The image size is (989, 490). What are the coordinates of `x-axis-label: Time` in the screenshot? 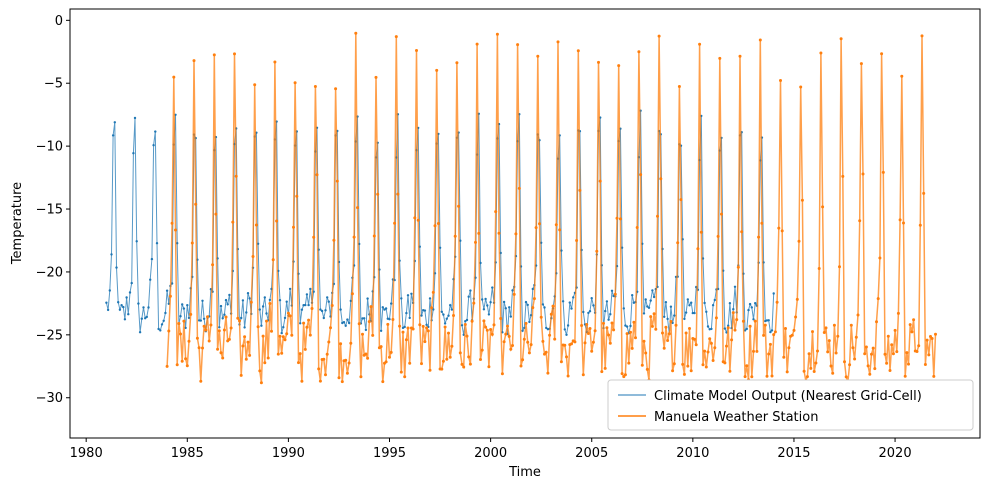 It's located at (524, 472).